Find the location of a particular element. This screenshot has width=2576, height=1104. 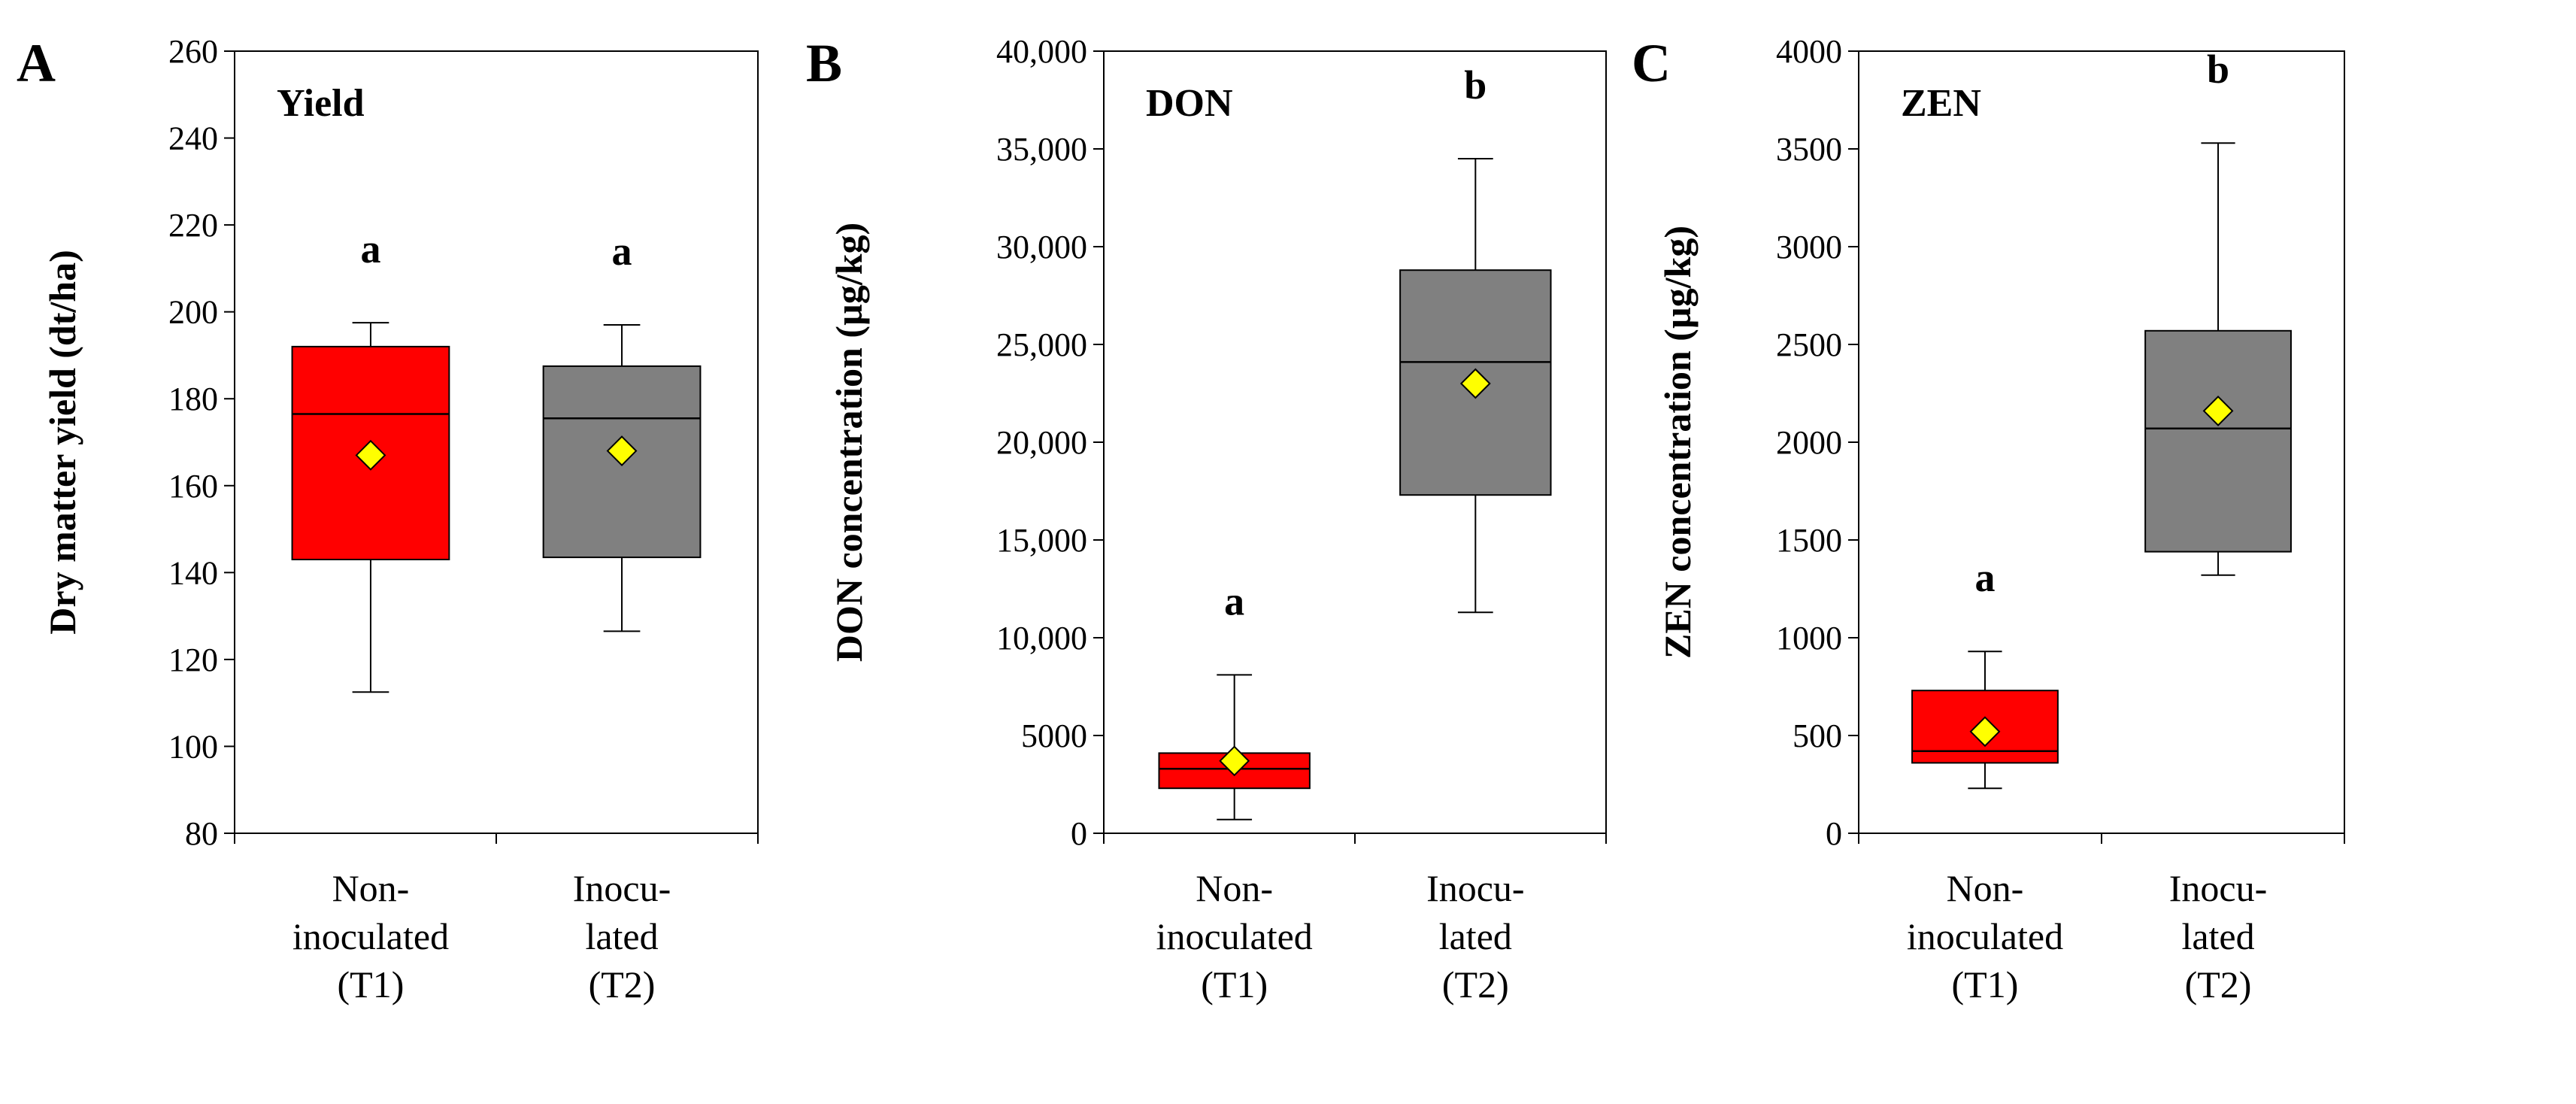

y-tick-label: 35,000 is located at coordinates (1041, 149).